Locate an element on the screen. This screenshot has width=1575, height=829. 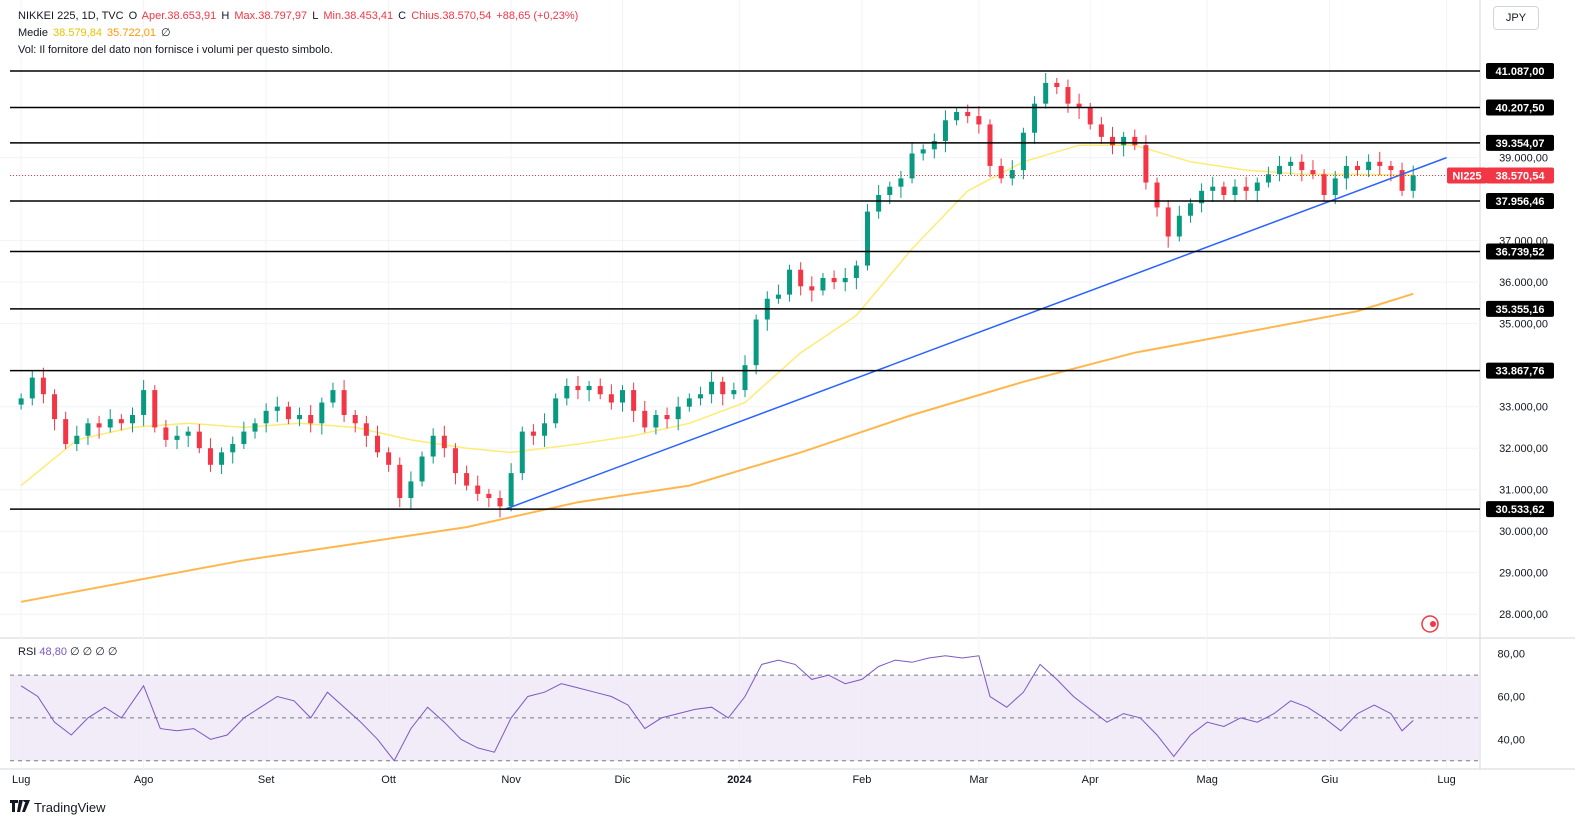
time-tick-label: Nov is located at coordinates (511, 780).